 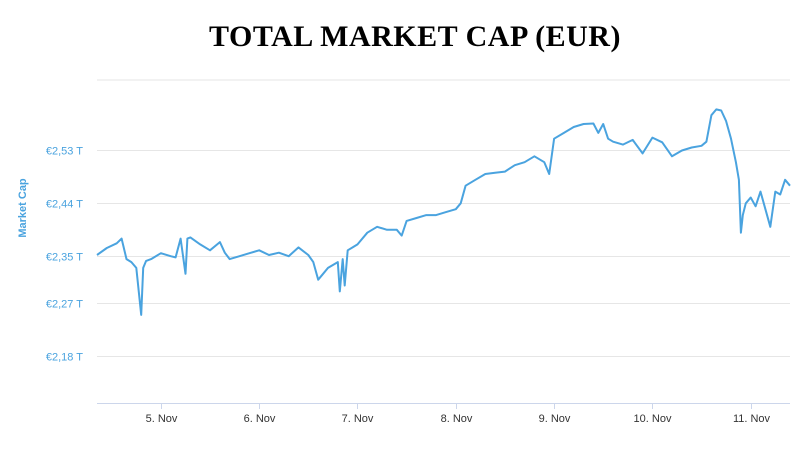 I want to click on y-tick-label: €2,18 T, so click(x=64, y=358).